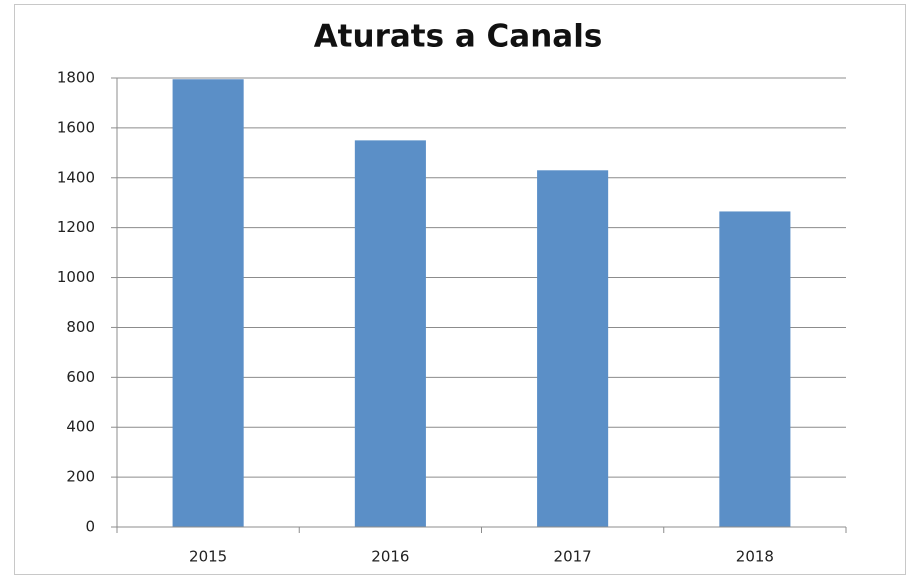 The image size is (912, 579). What do you see at coordinates (390, 557) in the screenshot?
I see `x-tick-label: 2016` at bounding box center [390, 557].